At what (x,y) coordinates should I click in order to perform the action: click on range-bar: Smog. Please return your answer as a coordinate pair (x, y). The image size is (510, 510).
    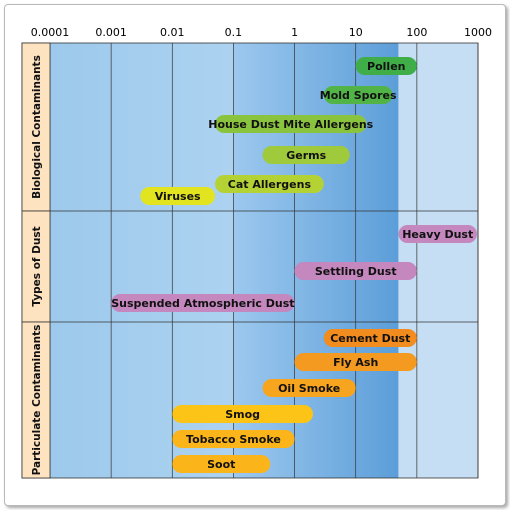
    Looking at the image, I should click on (242, 414).